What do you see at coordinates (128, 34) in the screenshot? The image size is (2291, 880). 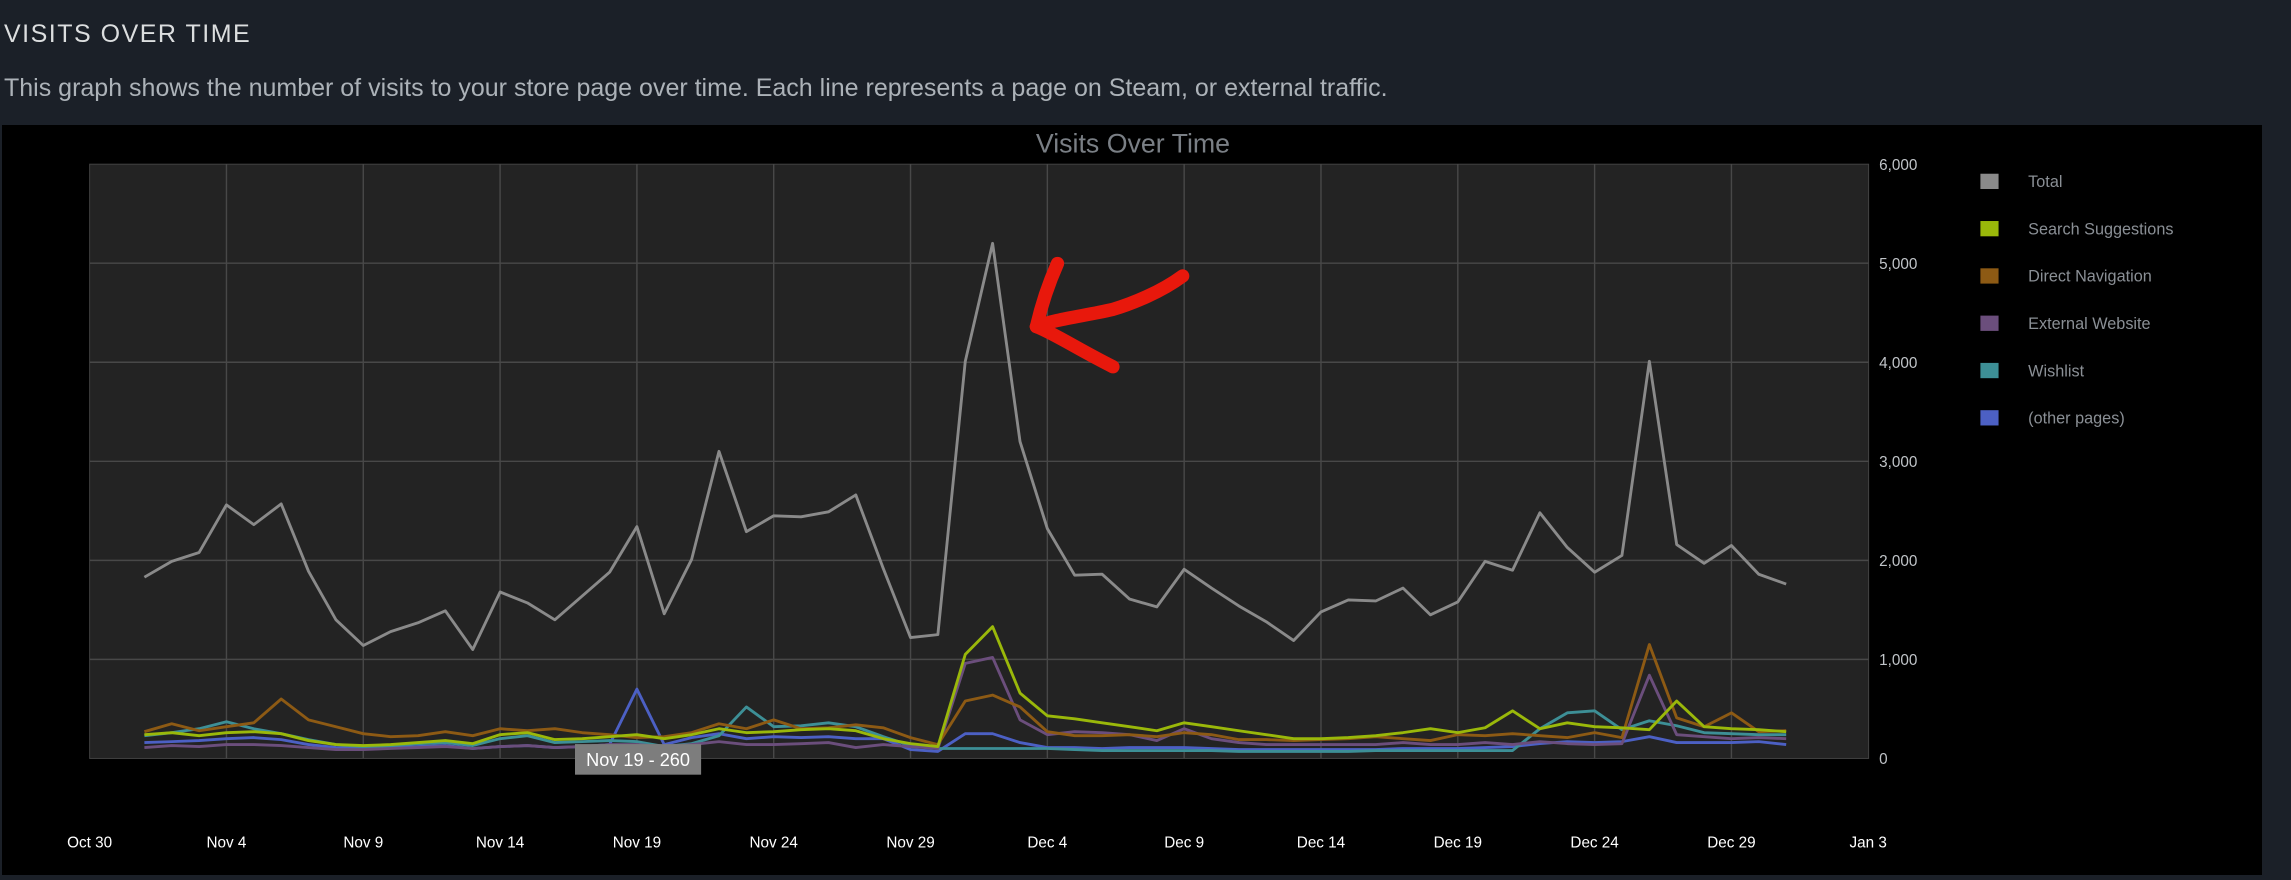 I see `section-title: VISITS OVER TIME` at bounding box center [128, 34].